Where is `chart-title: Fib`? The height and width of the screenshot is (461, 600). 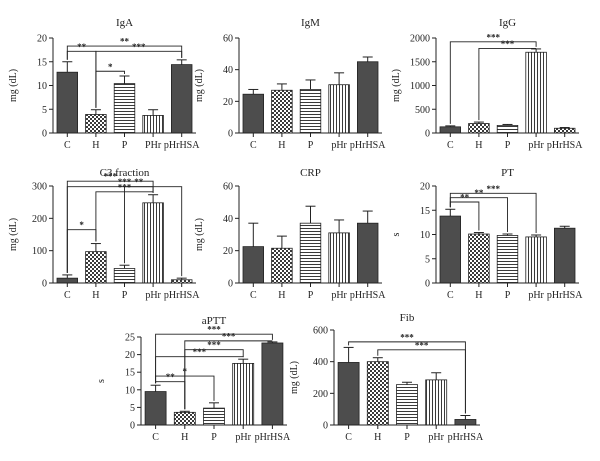
chart-title: Fib is located at coordinates (407, 318).